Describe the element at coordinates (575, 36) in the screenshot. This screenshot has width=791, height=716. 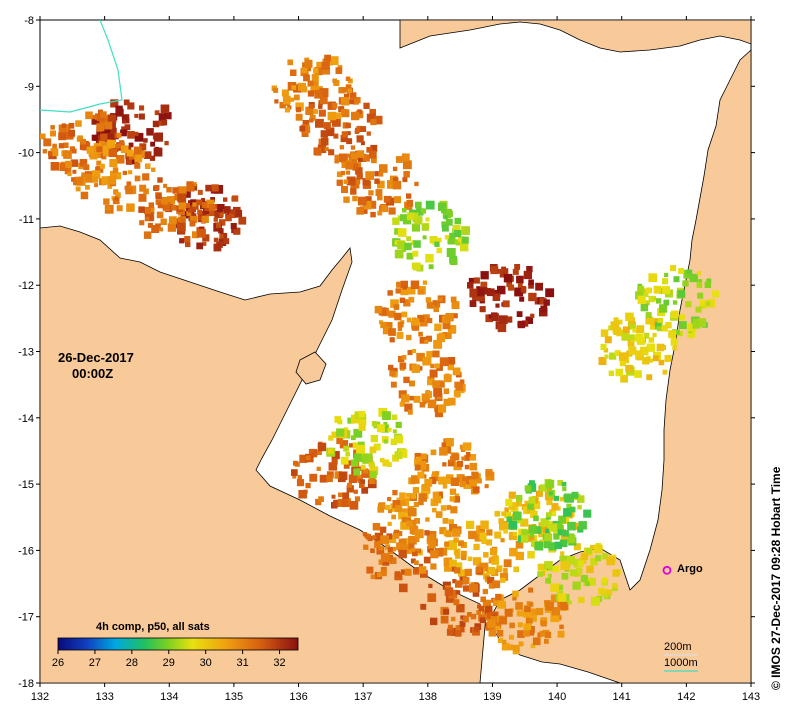
I see `new-guinea-land` at that location.